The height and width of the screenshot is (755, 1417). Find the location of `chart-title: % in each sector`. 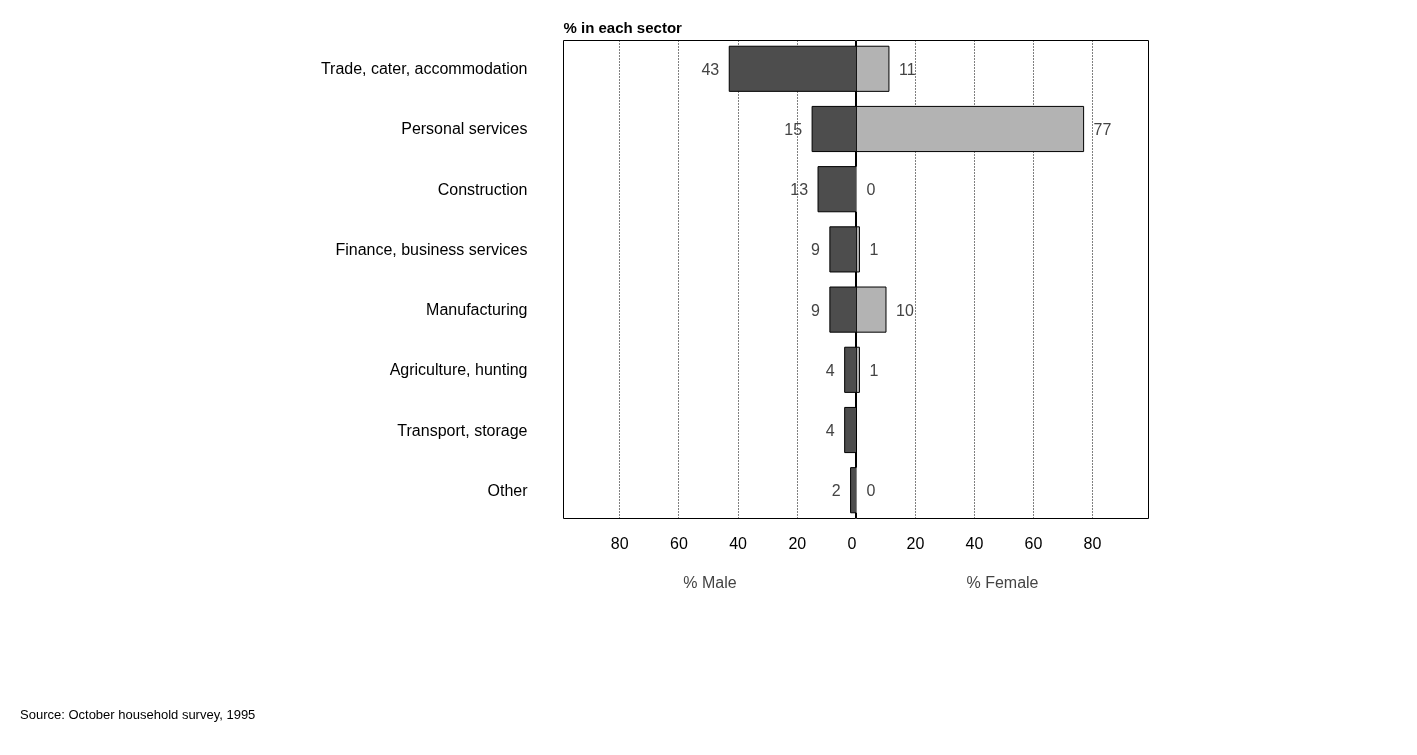

chart-title: % in each sector is located at coordinates (623, 27).